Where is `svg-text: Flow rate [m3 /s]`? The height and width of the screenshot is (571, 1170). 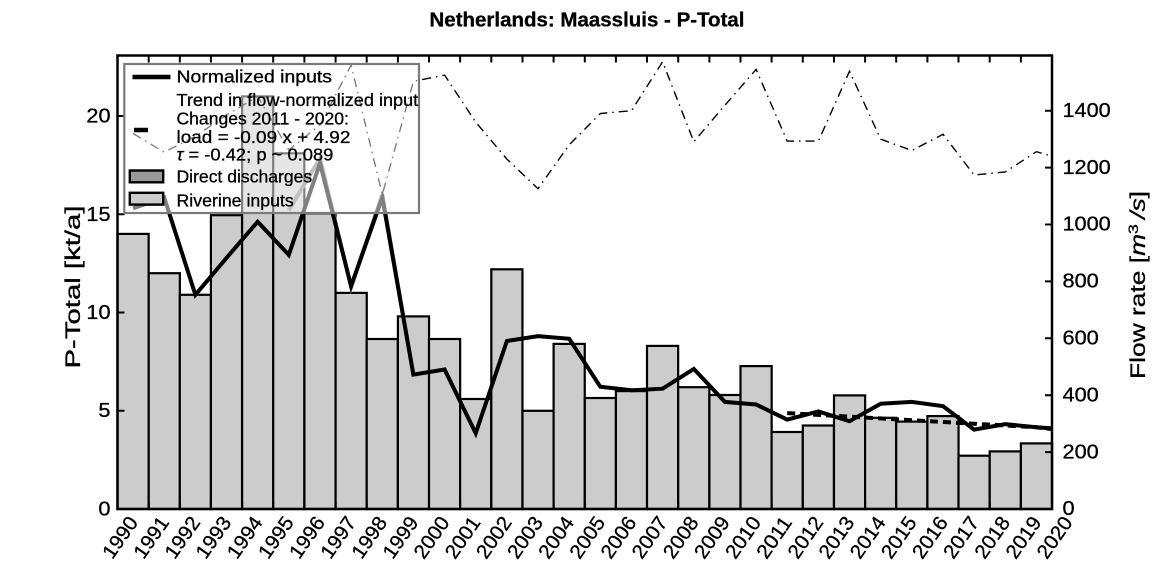
svg-text: Flow rate [m3 /s] is located at coordinates (1137, 285).